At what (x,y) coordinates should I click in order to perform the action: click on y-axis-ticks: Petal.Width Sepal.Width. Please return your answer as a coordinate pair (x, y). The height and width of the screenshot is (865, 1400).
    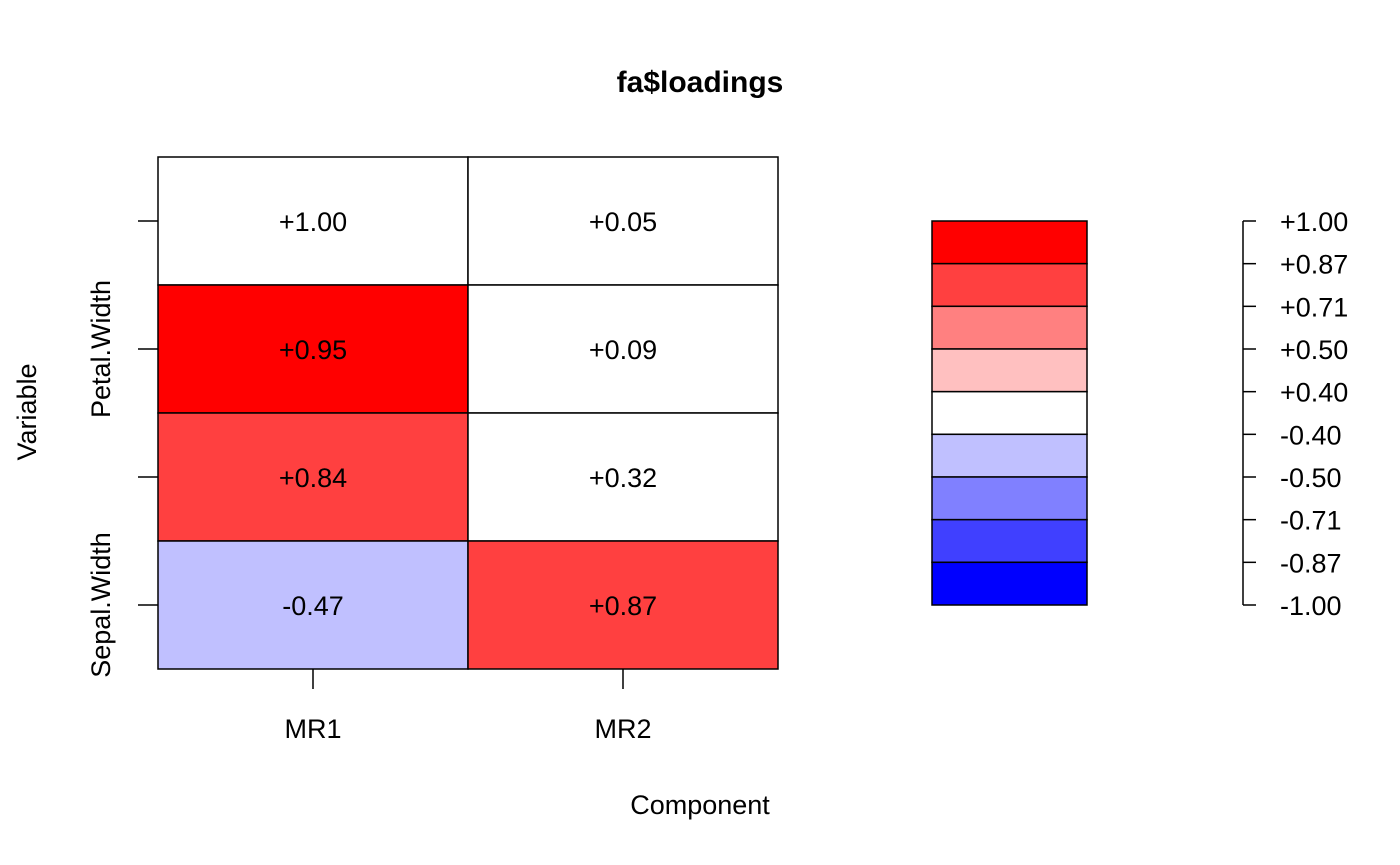
    Looking at the image, I should click on (122, 449).